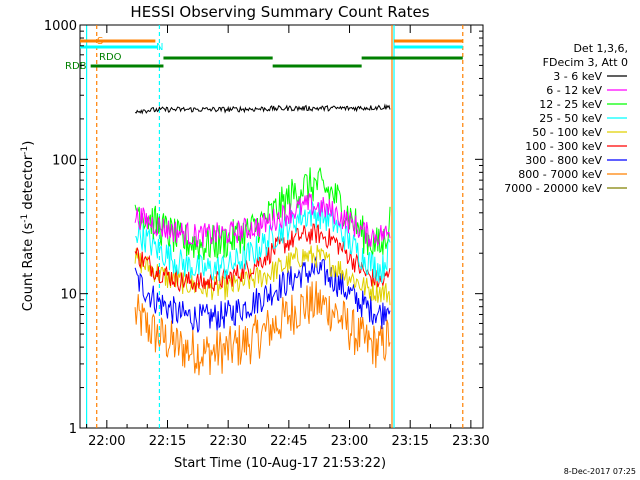  I want to click on y-axis-label-sup2: -1, so click(25, 150).